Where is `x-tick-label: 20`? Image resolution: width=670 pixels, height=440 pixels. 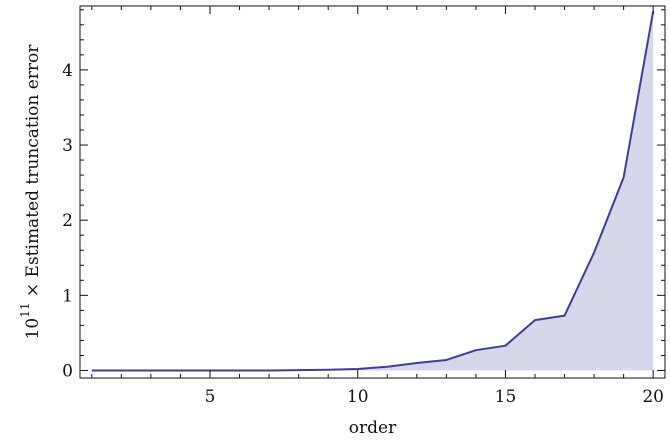
x-tick-label: 20 is located at coordinates (653, 397).